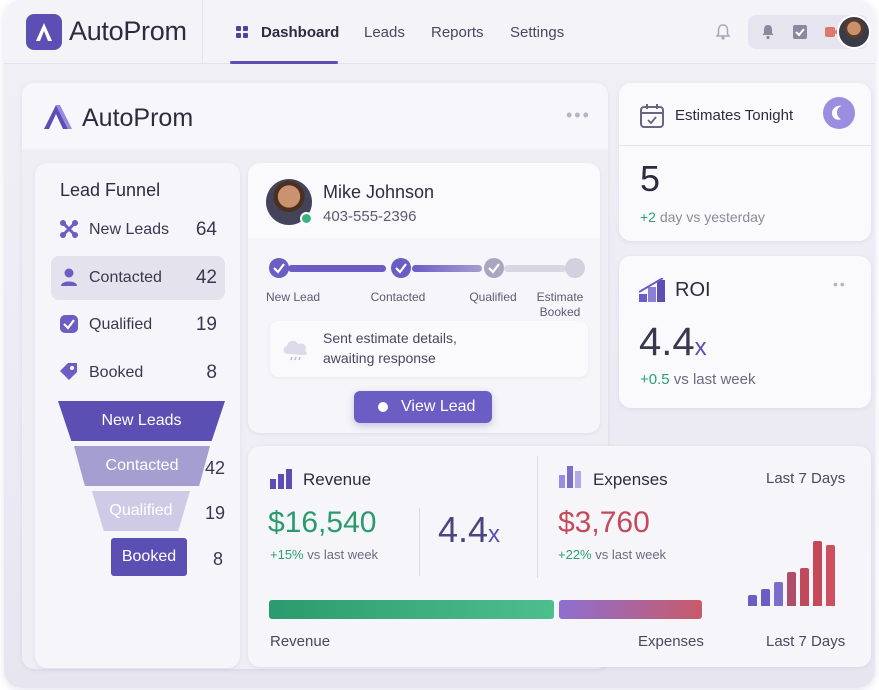  Describe the element at coordinates (215, 513) in the screenshot. I see `funnel-stage-count: 19` at that location.